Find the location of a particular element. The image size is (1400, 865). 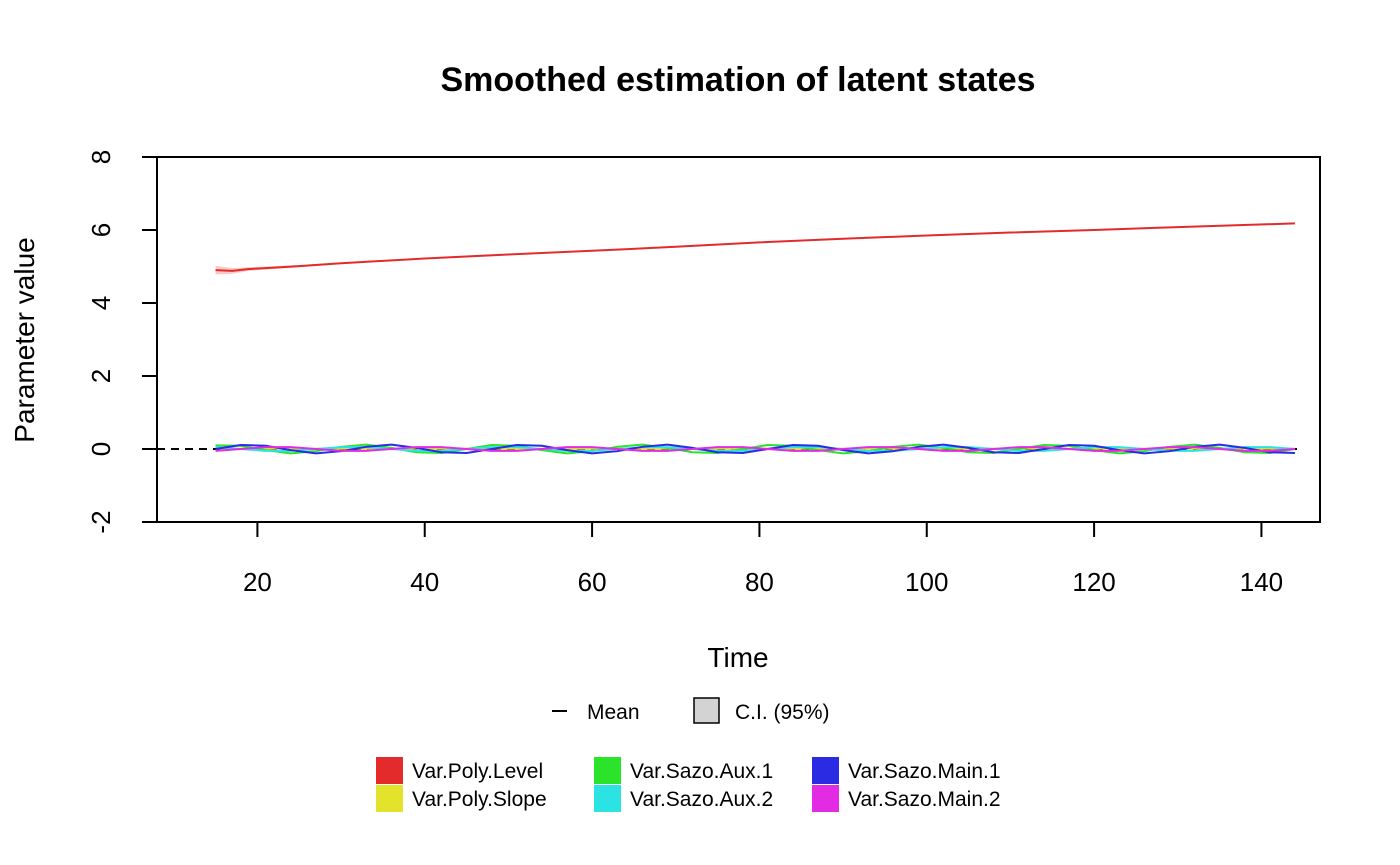

y-axis-title: Parameter value is located at coordinates (24, 339).